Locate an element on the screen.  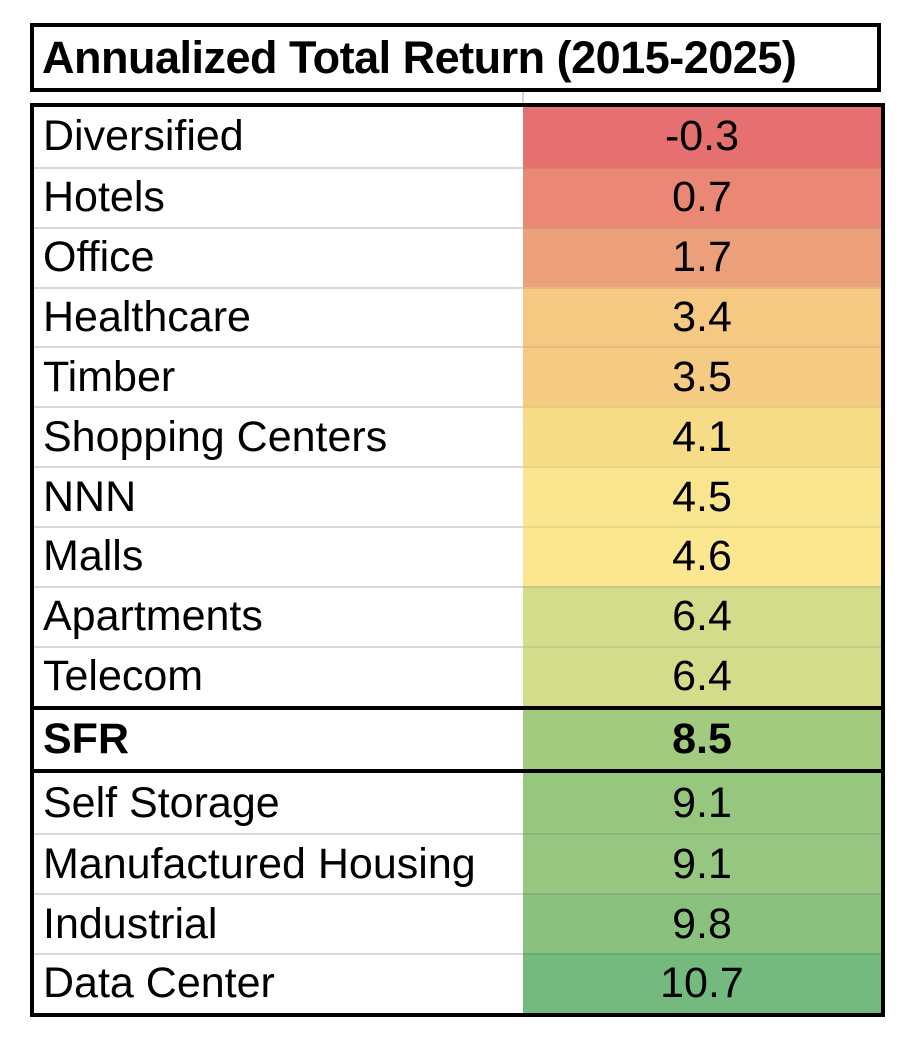
table-row: Healthcare 3.4 is located at coordinates (457, 316).